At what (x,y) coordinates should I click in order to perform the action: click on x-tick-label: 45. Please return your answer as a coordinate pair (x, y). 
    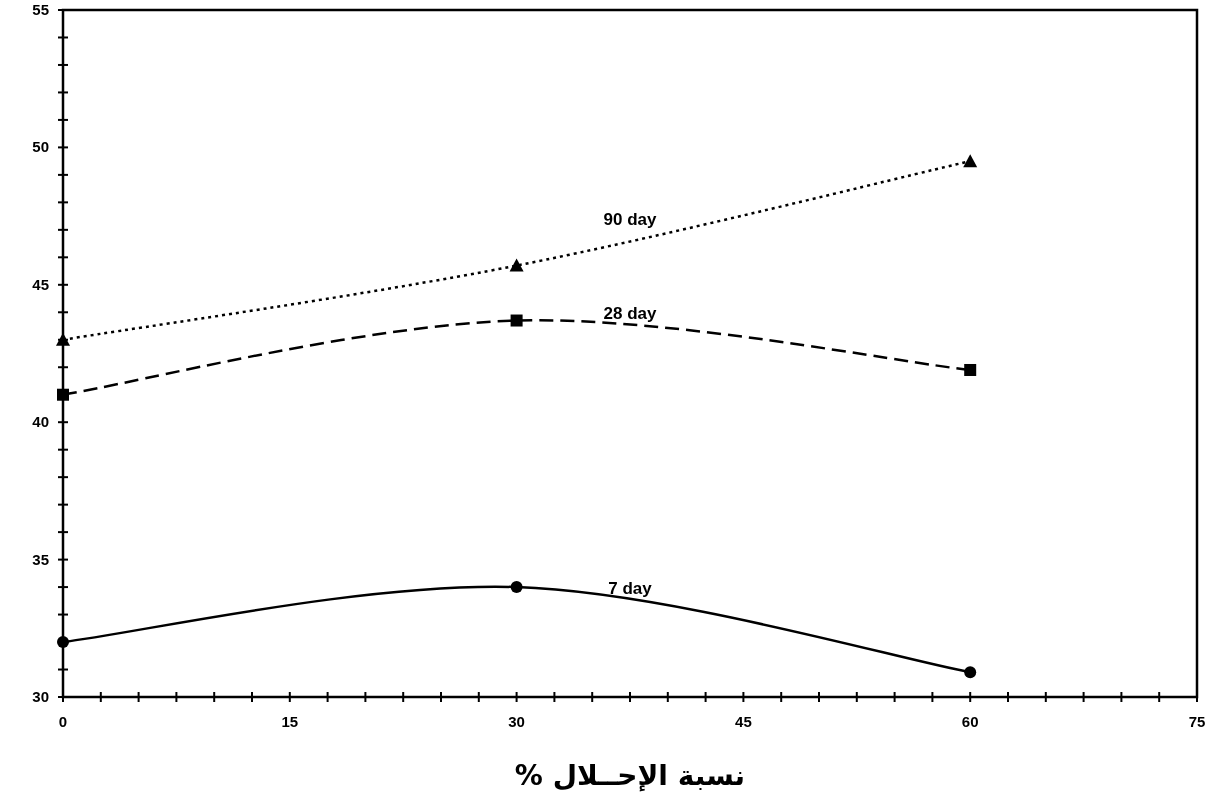
    Looking at the image, I should click on (743, 721).